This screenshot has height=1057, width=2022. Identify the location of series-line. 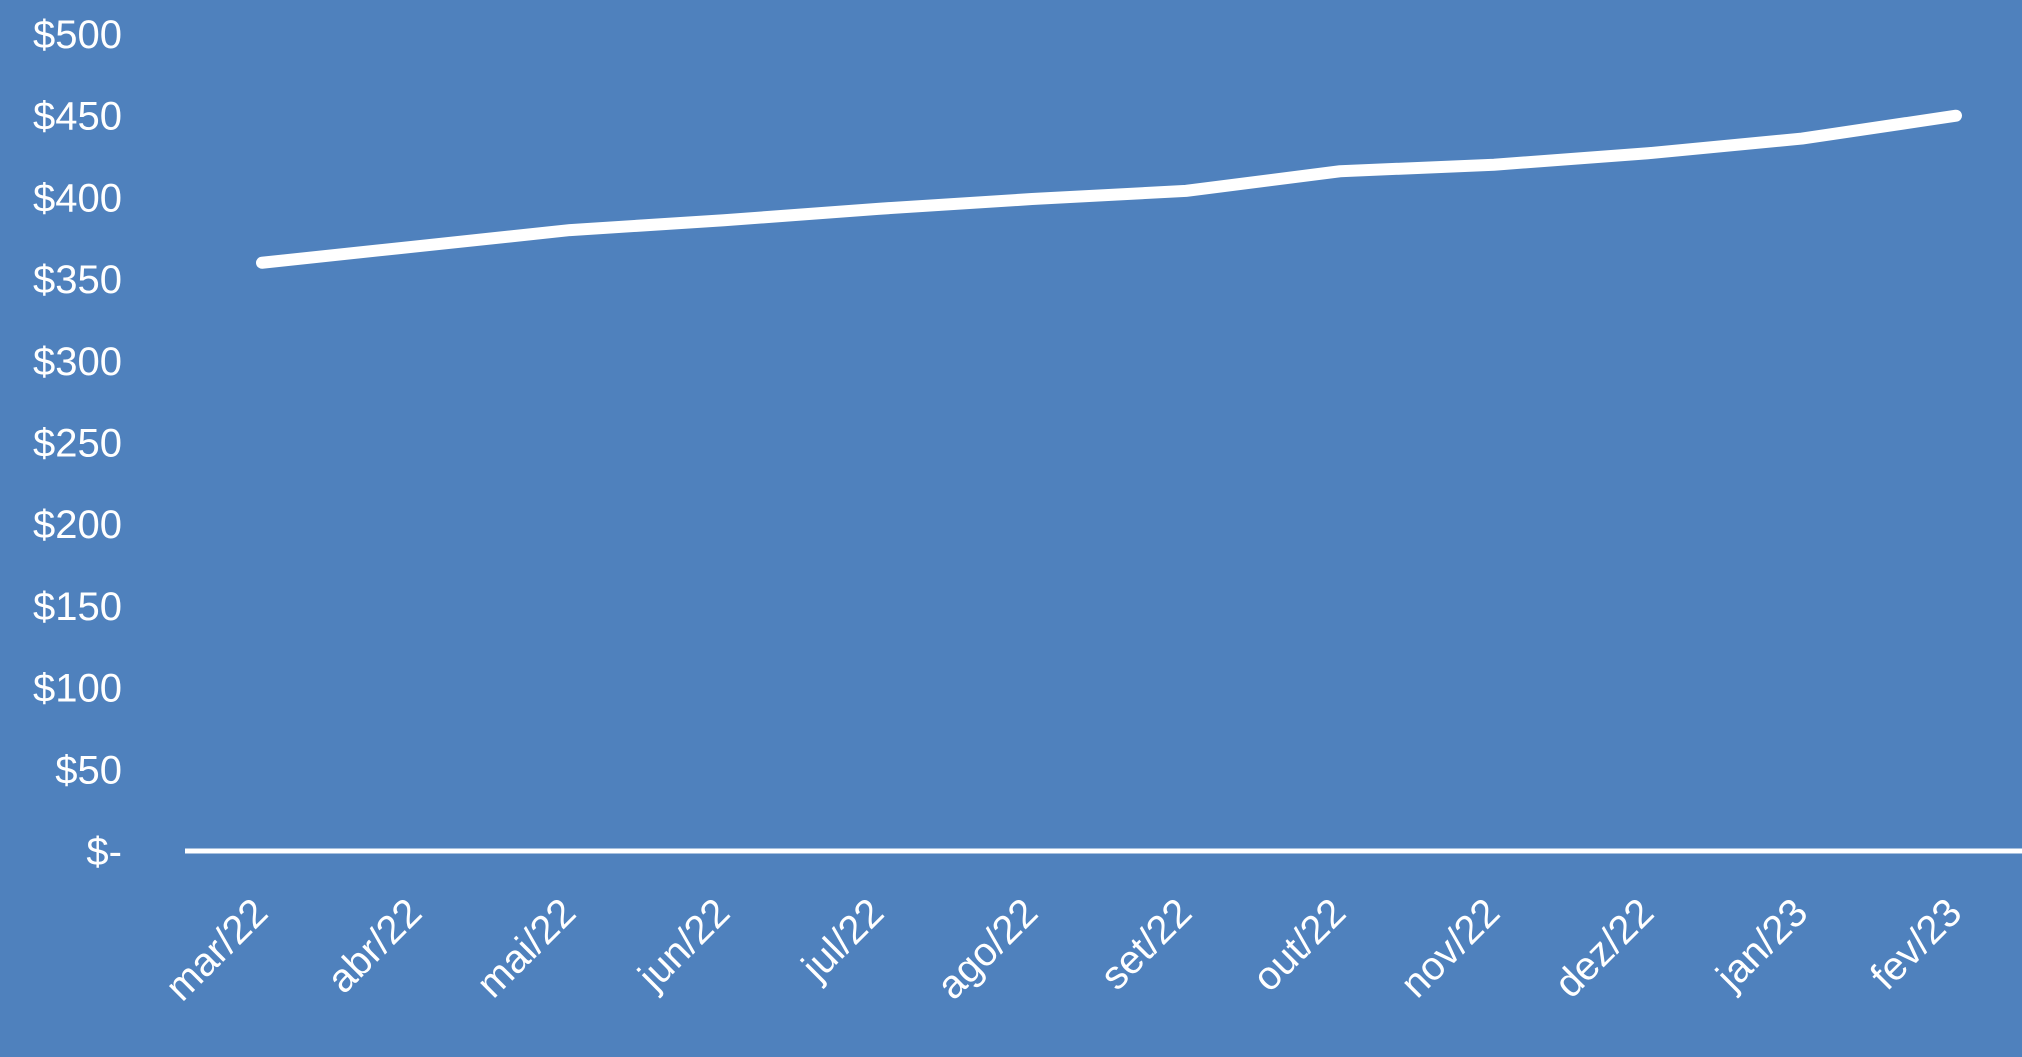
(1109, 189).